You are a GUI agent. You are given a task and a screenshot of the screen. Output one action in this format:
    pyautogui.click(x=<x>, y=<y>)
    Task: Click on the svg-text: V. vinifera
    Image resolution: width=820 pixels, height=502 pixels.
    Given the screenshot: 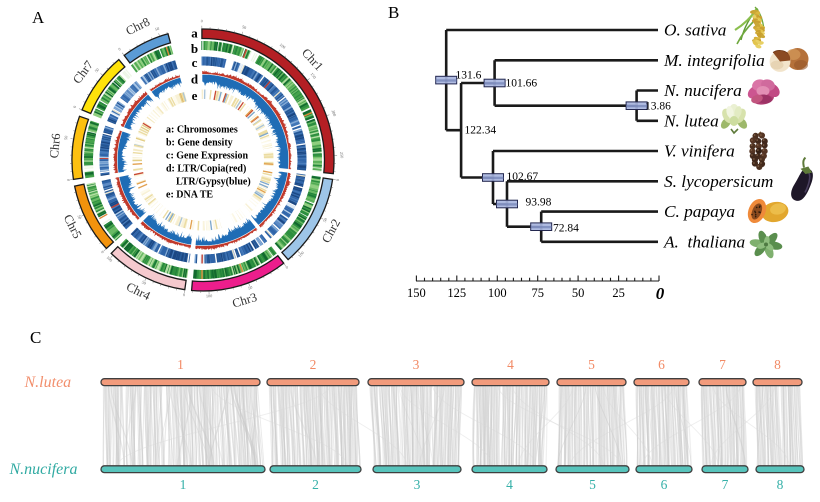 What is the action you would take?
    pyautogui.click(x=699, y=151)
    